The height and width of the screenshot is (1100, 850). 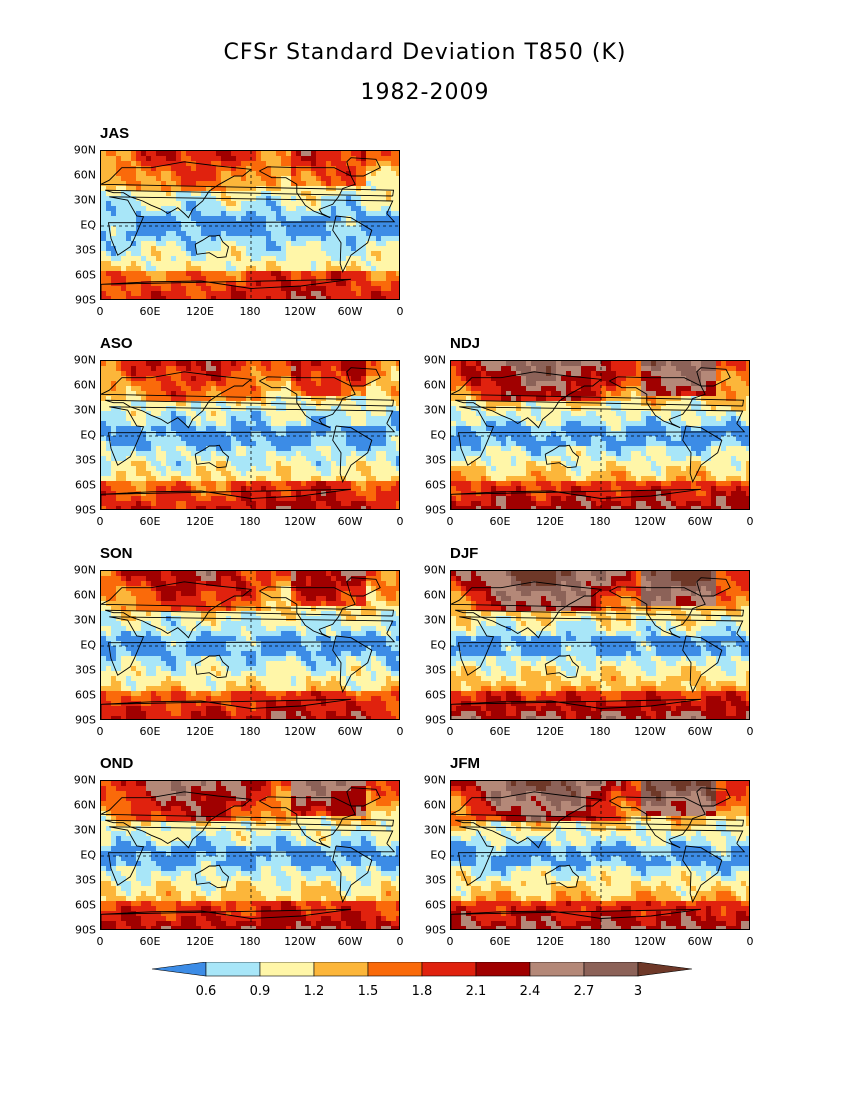 What do you see at coordinates (700, 941) in the screenshot?
I see `x-tick-label: 60W` at bounding box center [700, 941].